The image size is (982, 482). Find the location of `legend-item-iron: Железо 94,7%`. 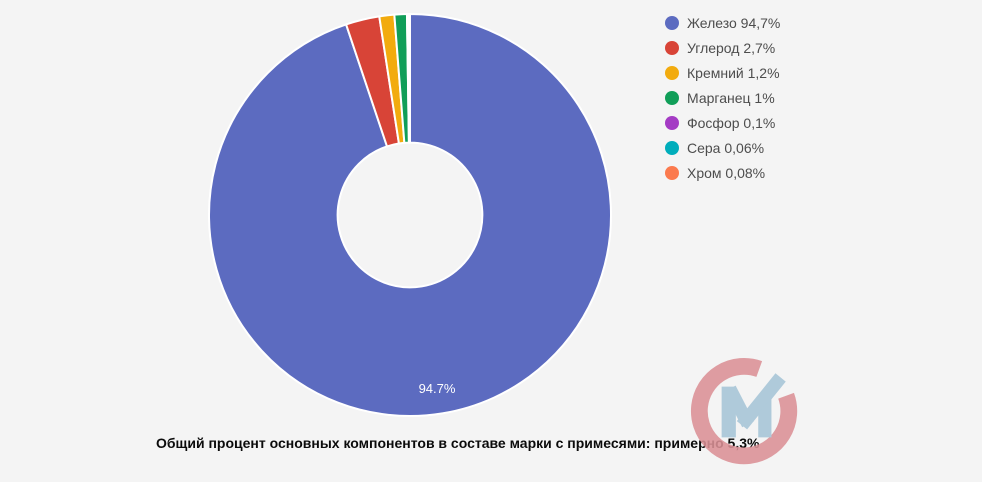

legend-item-iron: Железо 94,7% is located at coordinates (722, 22).